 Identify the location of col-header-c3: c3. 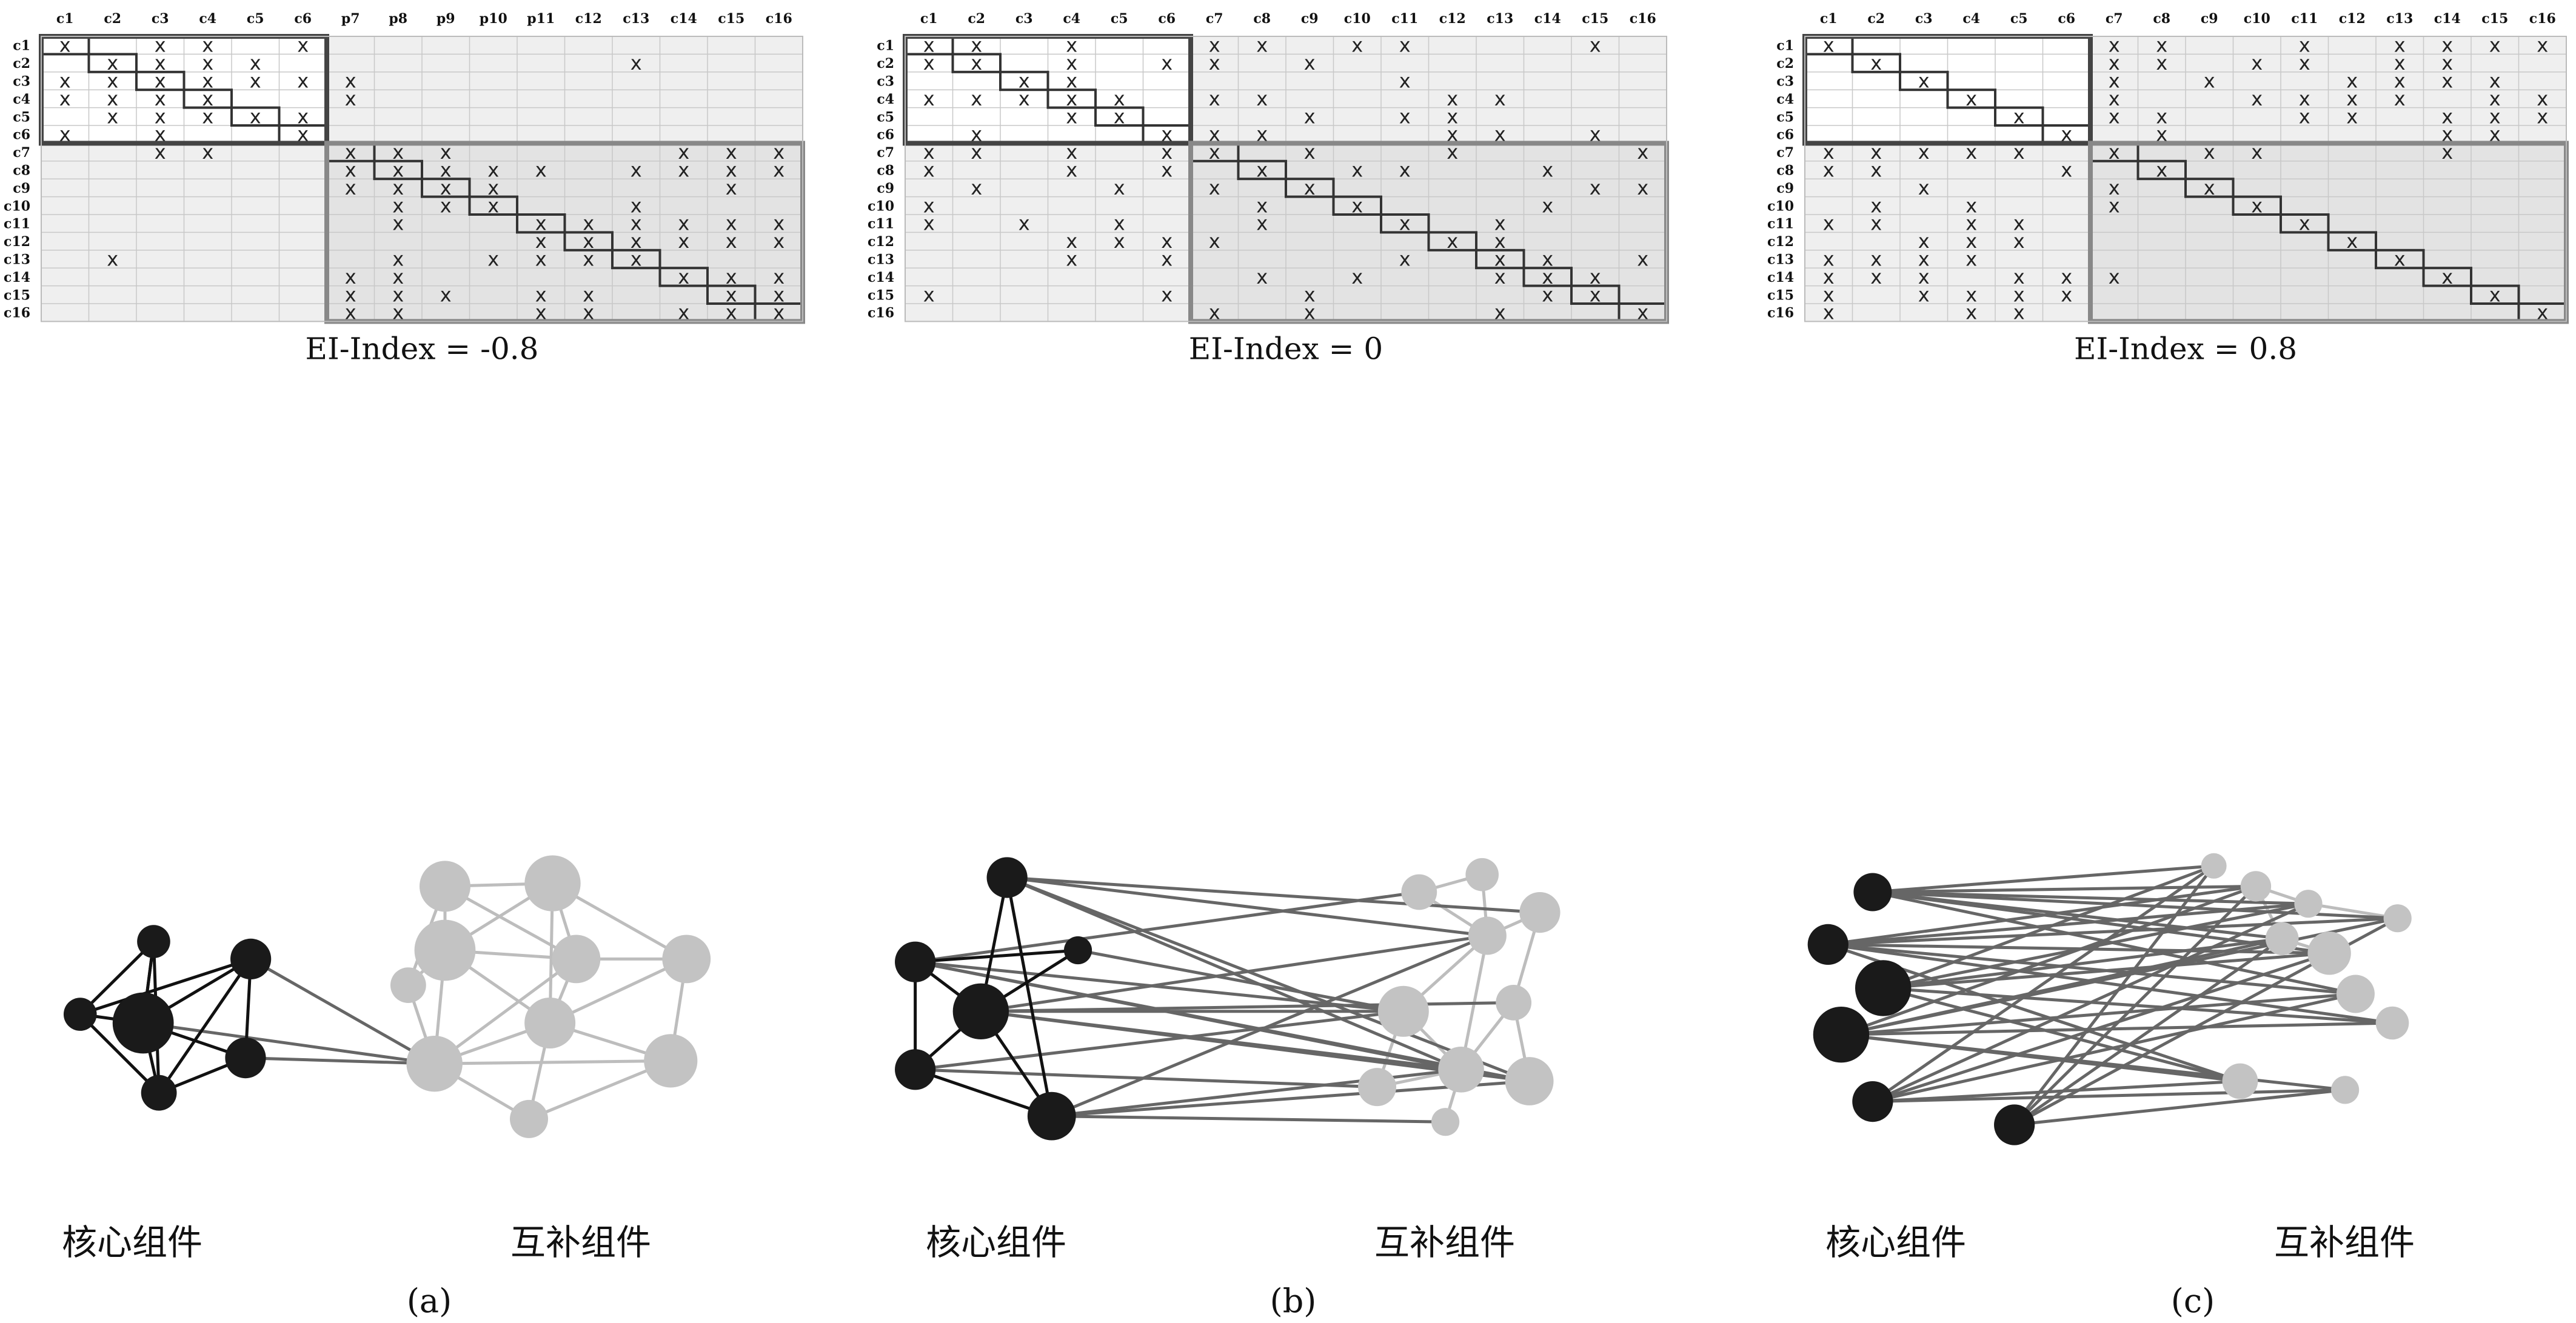
(1924, 19).